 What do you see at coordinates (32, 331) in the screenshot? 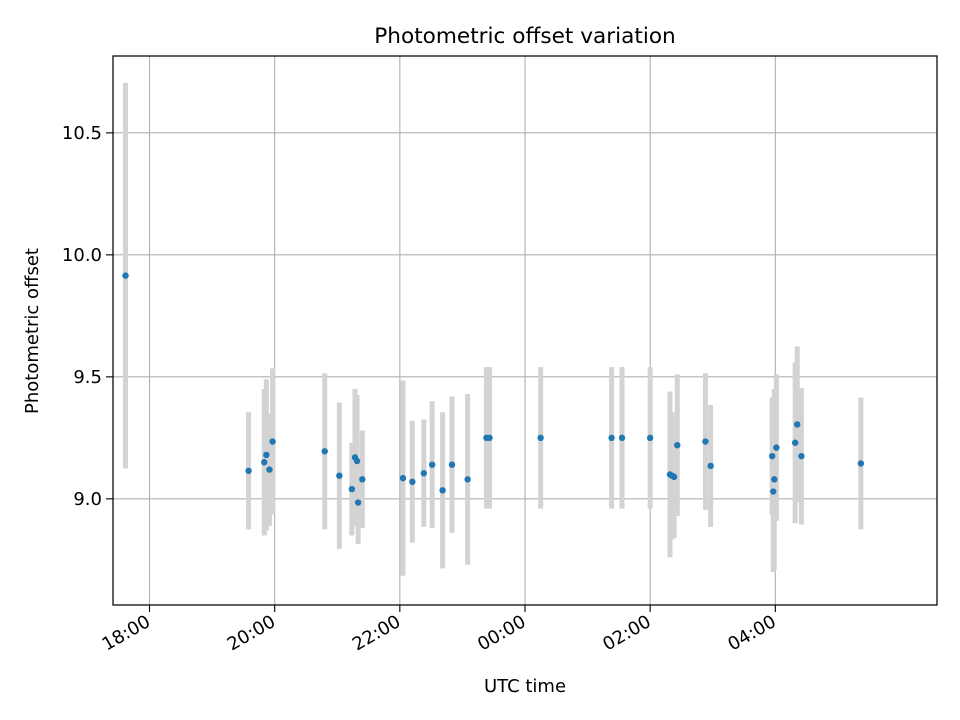
I see `y-axis-label: Photometric offset` at bounding box center [32, 331].